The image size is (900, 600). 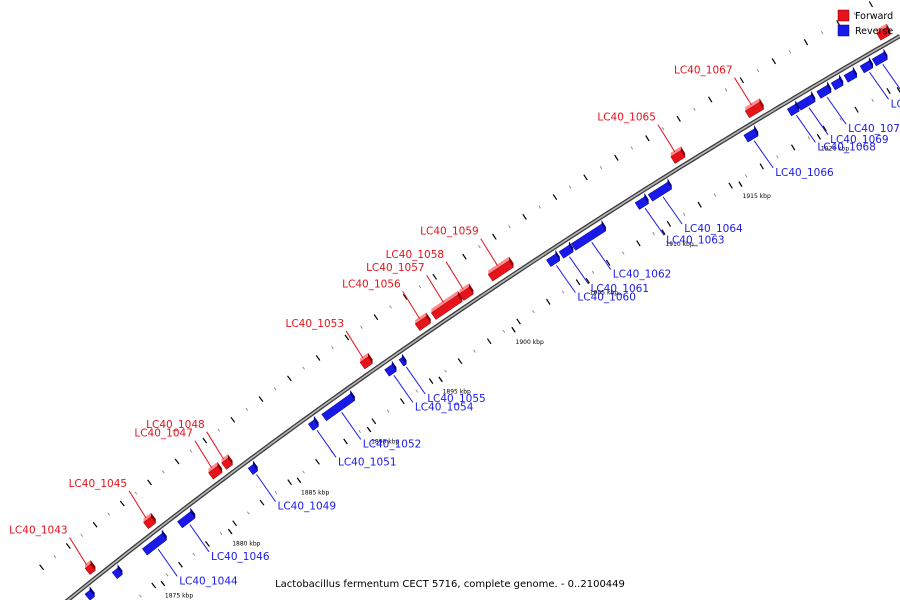 What do you see at coordinates (695, 240) in the screenshot?
I see `gene-label: LC40_1063` at bounding box center [695, 240].